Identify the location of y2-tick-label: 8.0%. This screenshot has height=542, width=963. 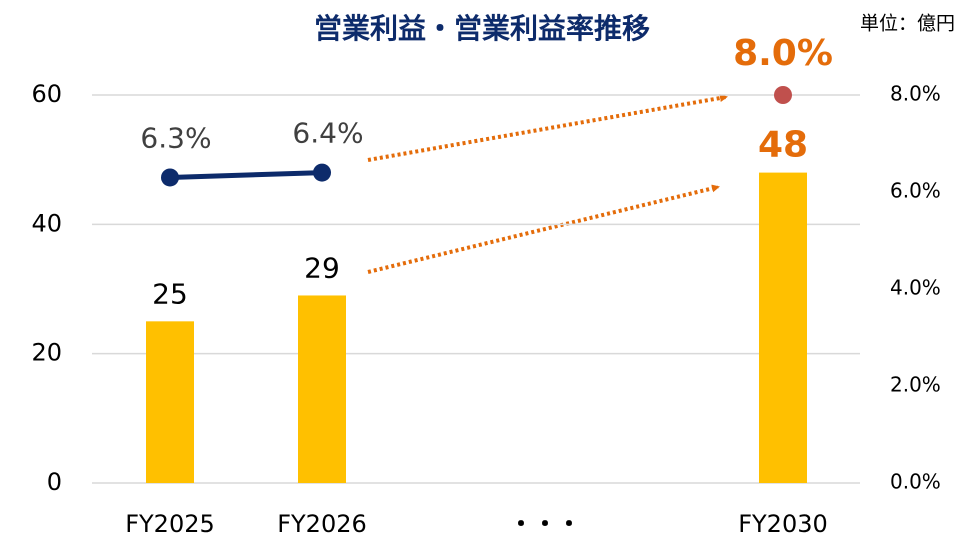
(915, 94).